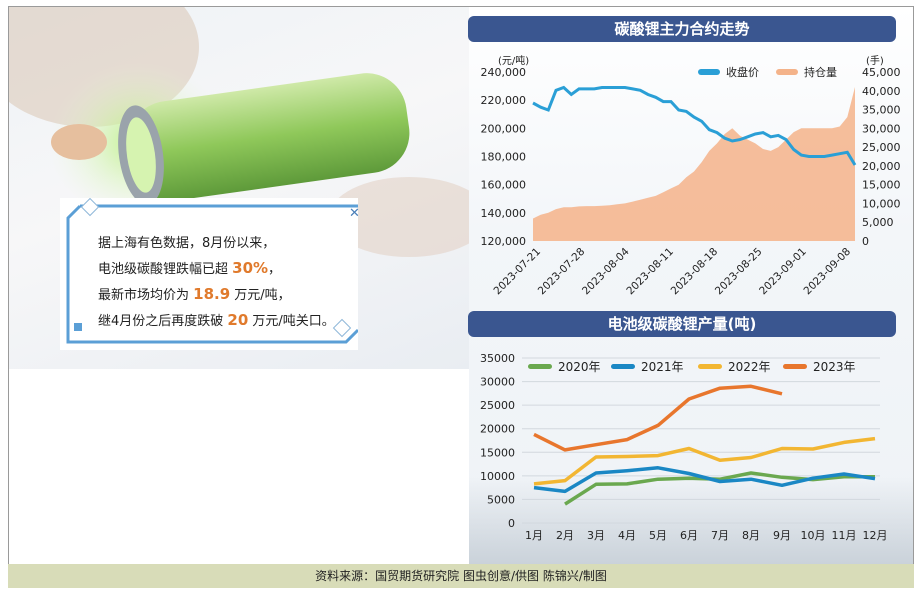 This screenshot has width=924, height=597. What do you see at coordinates (704, 480) in the screenshot?
I see `series-line-2021年` at bounding box center [704, 480].